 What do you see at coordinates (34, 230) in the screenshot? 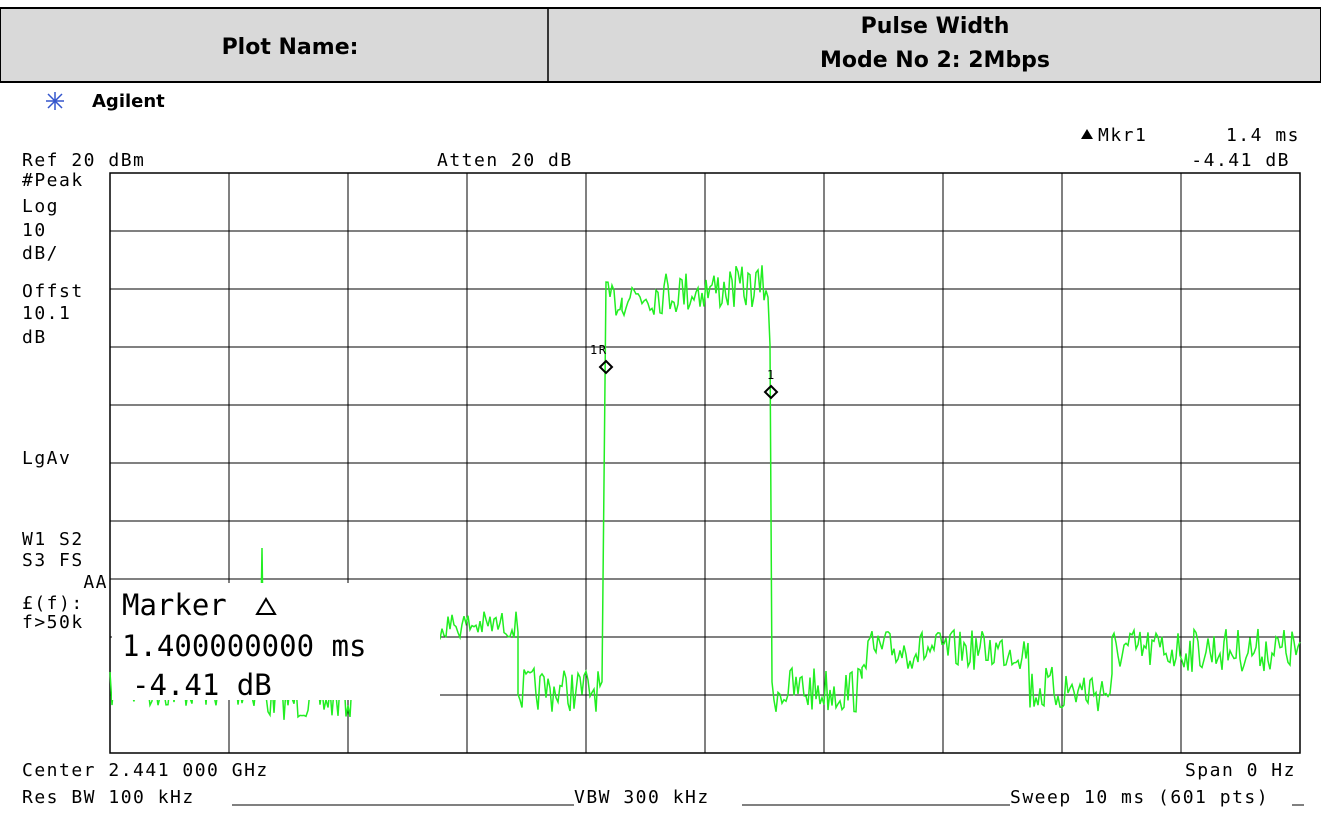
I see `side-label: 10` at bounding box center [34, 230].